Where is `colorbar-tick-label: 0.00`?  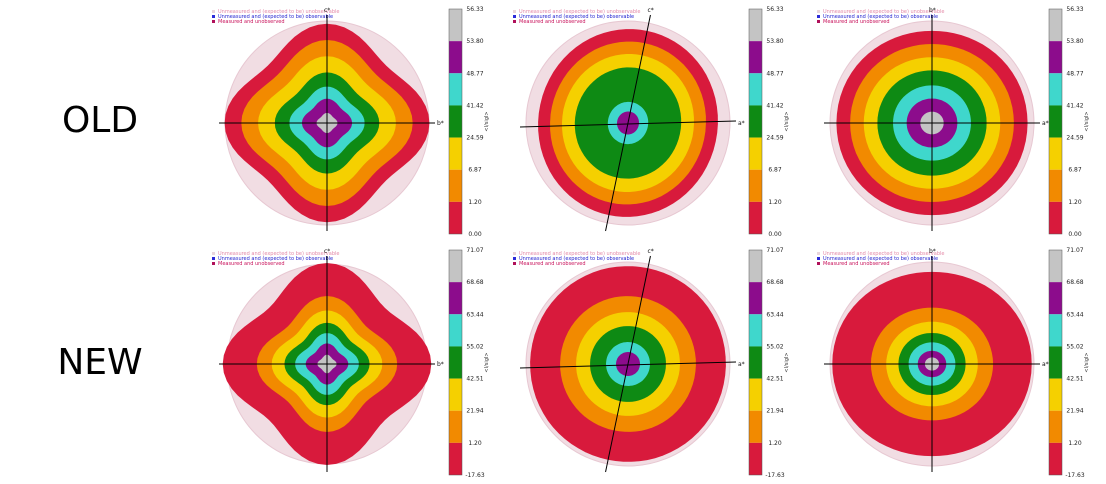 colorbar-tick-label: 0.00 is located at coordinates (775, 234).